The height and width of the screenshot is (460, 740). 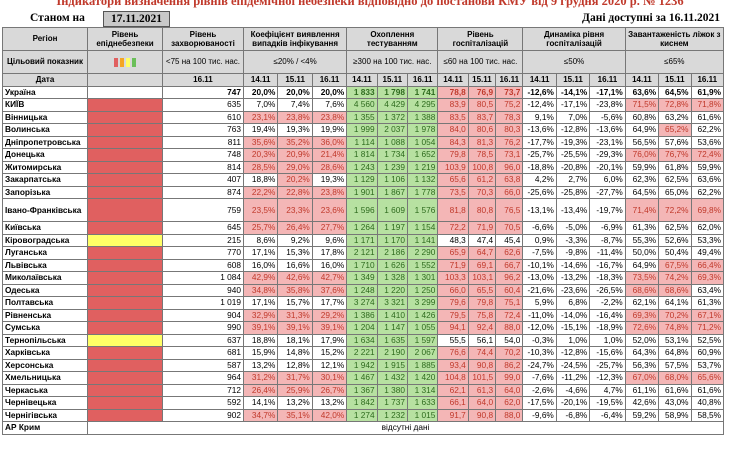 What do you see at coordinates (260, 415) in the screenshot?
I see `detection-cell: 34,7%` at bounding box center [260, 415].